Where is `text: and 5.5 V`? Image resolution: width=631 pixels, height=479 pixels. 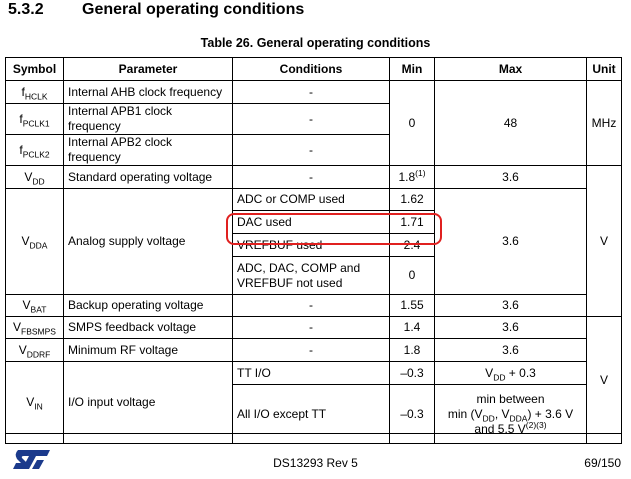
text: and 5.5 V is located at coordinates (500, 428).